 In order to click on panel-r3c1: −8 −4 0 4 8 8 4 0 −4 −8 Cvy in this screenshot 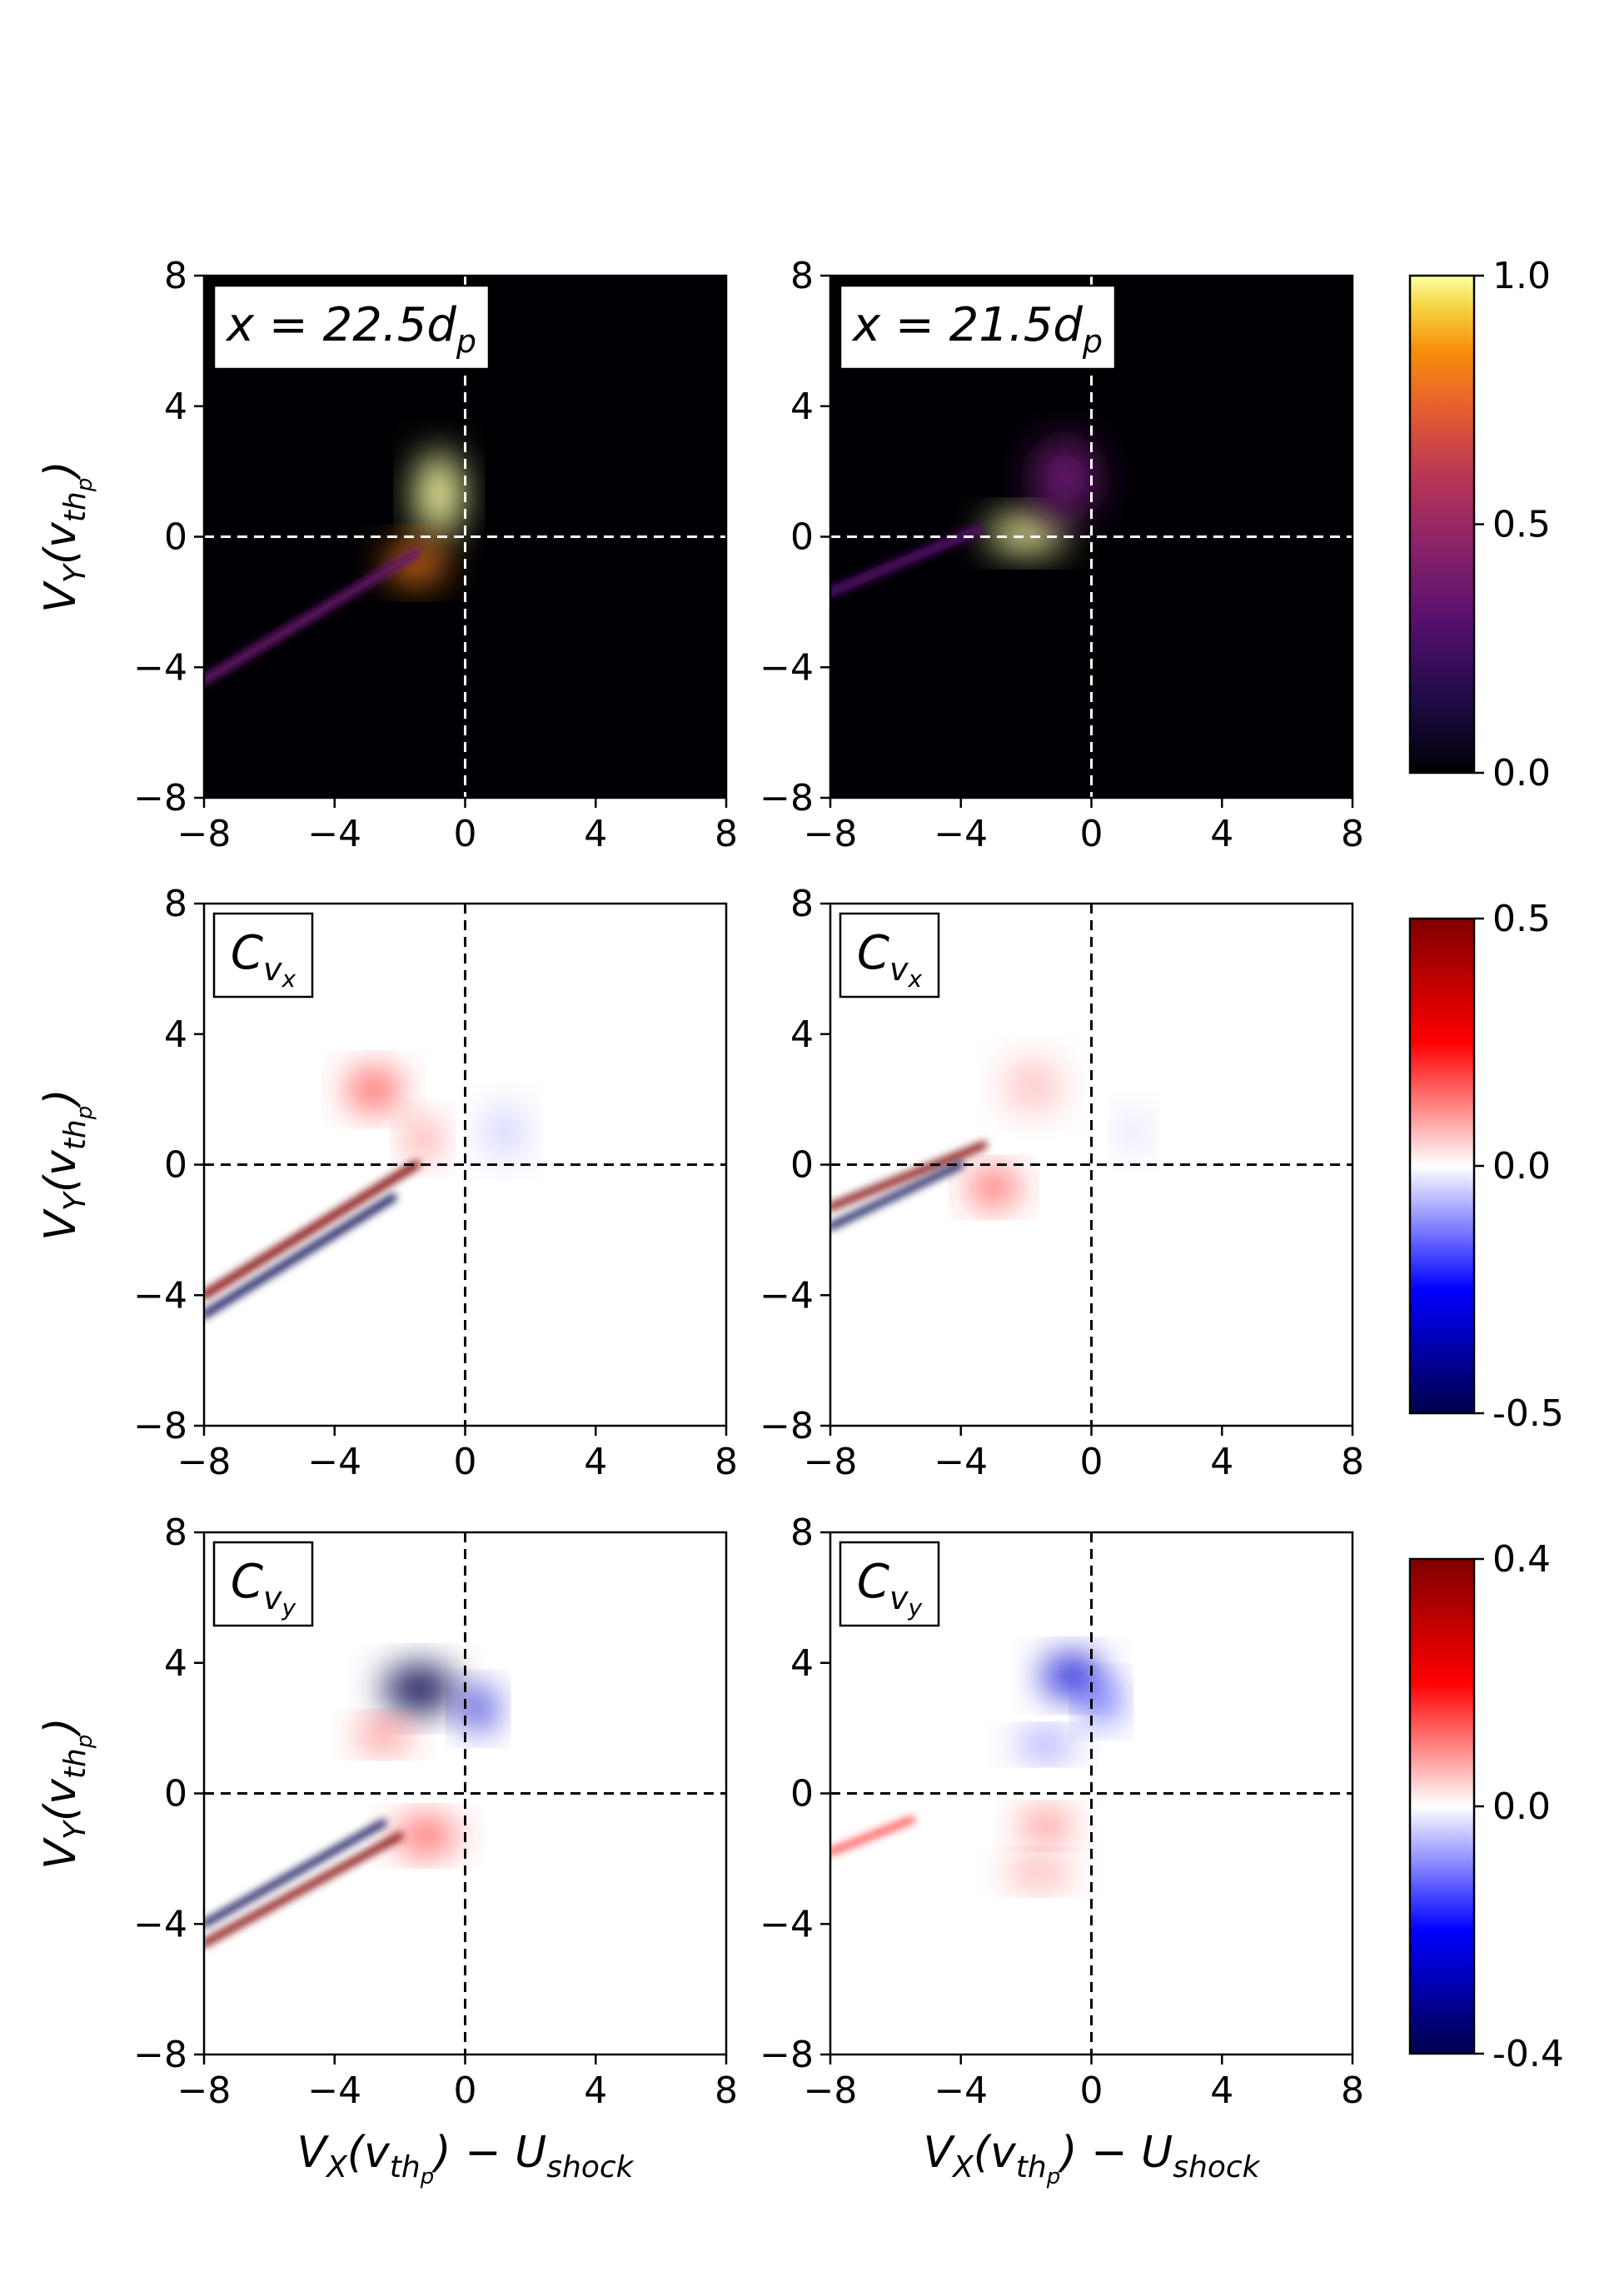, I will do `click(436, 1812)`.